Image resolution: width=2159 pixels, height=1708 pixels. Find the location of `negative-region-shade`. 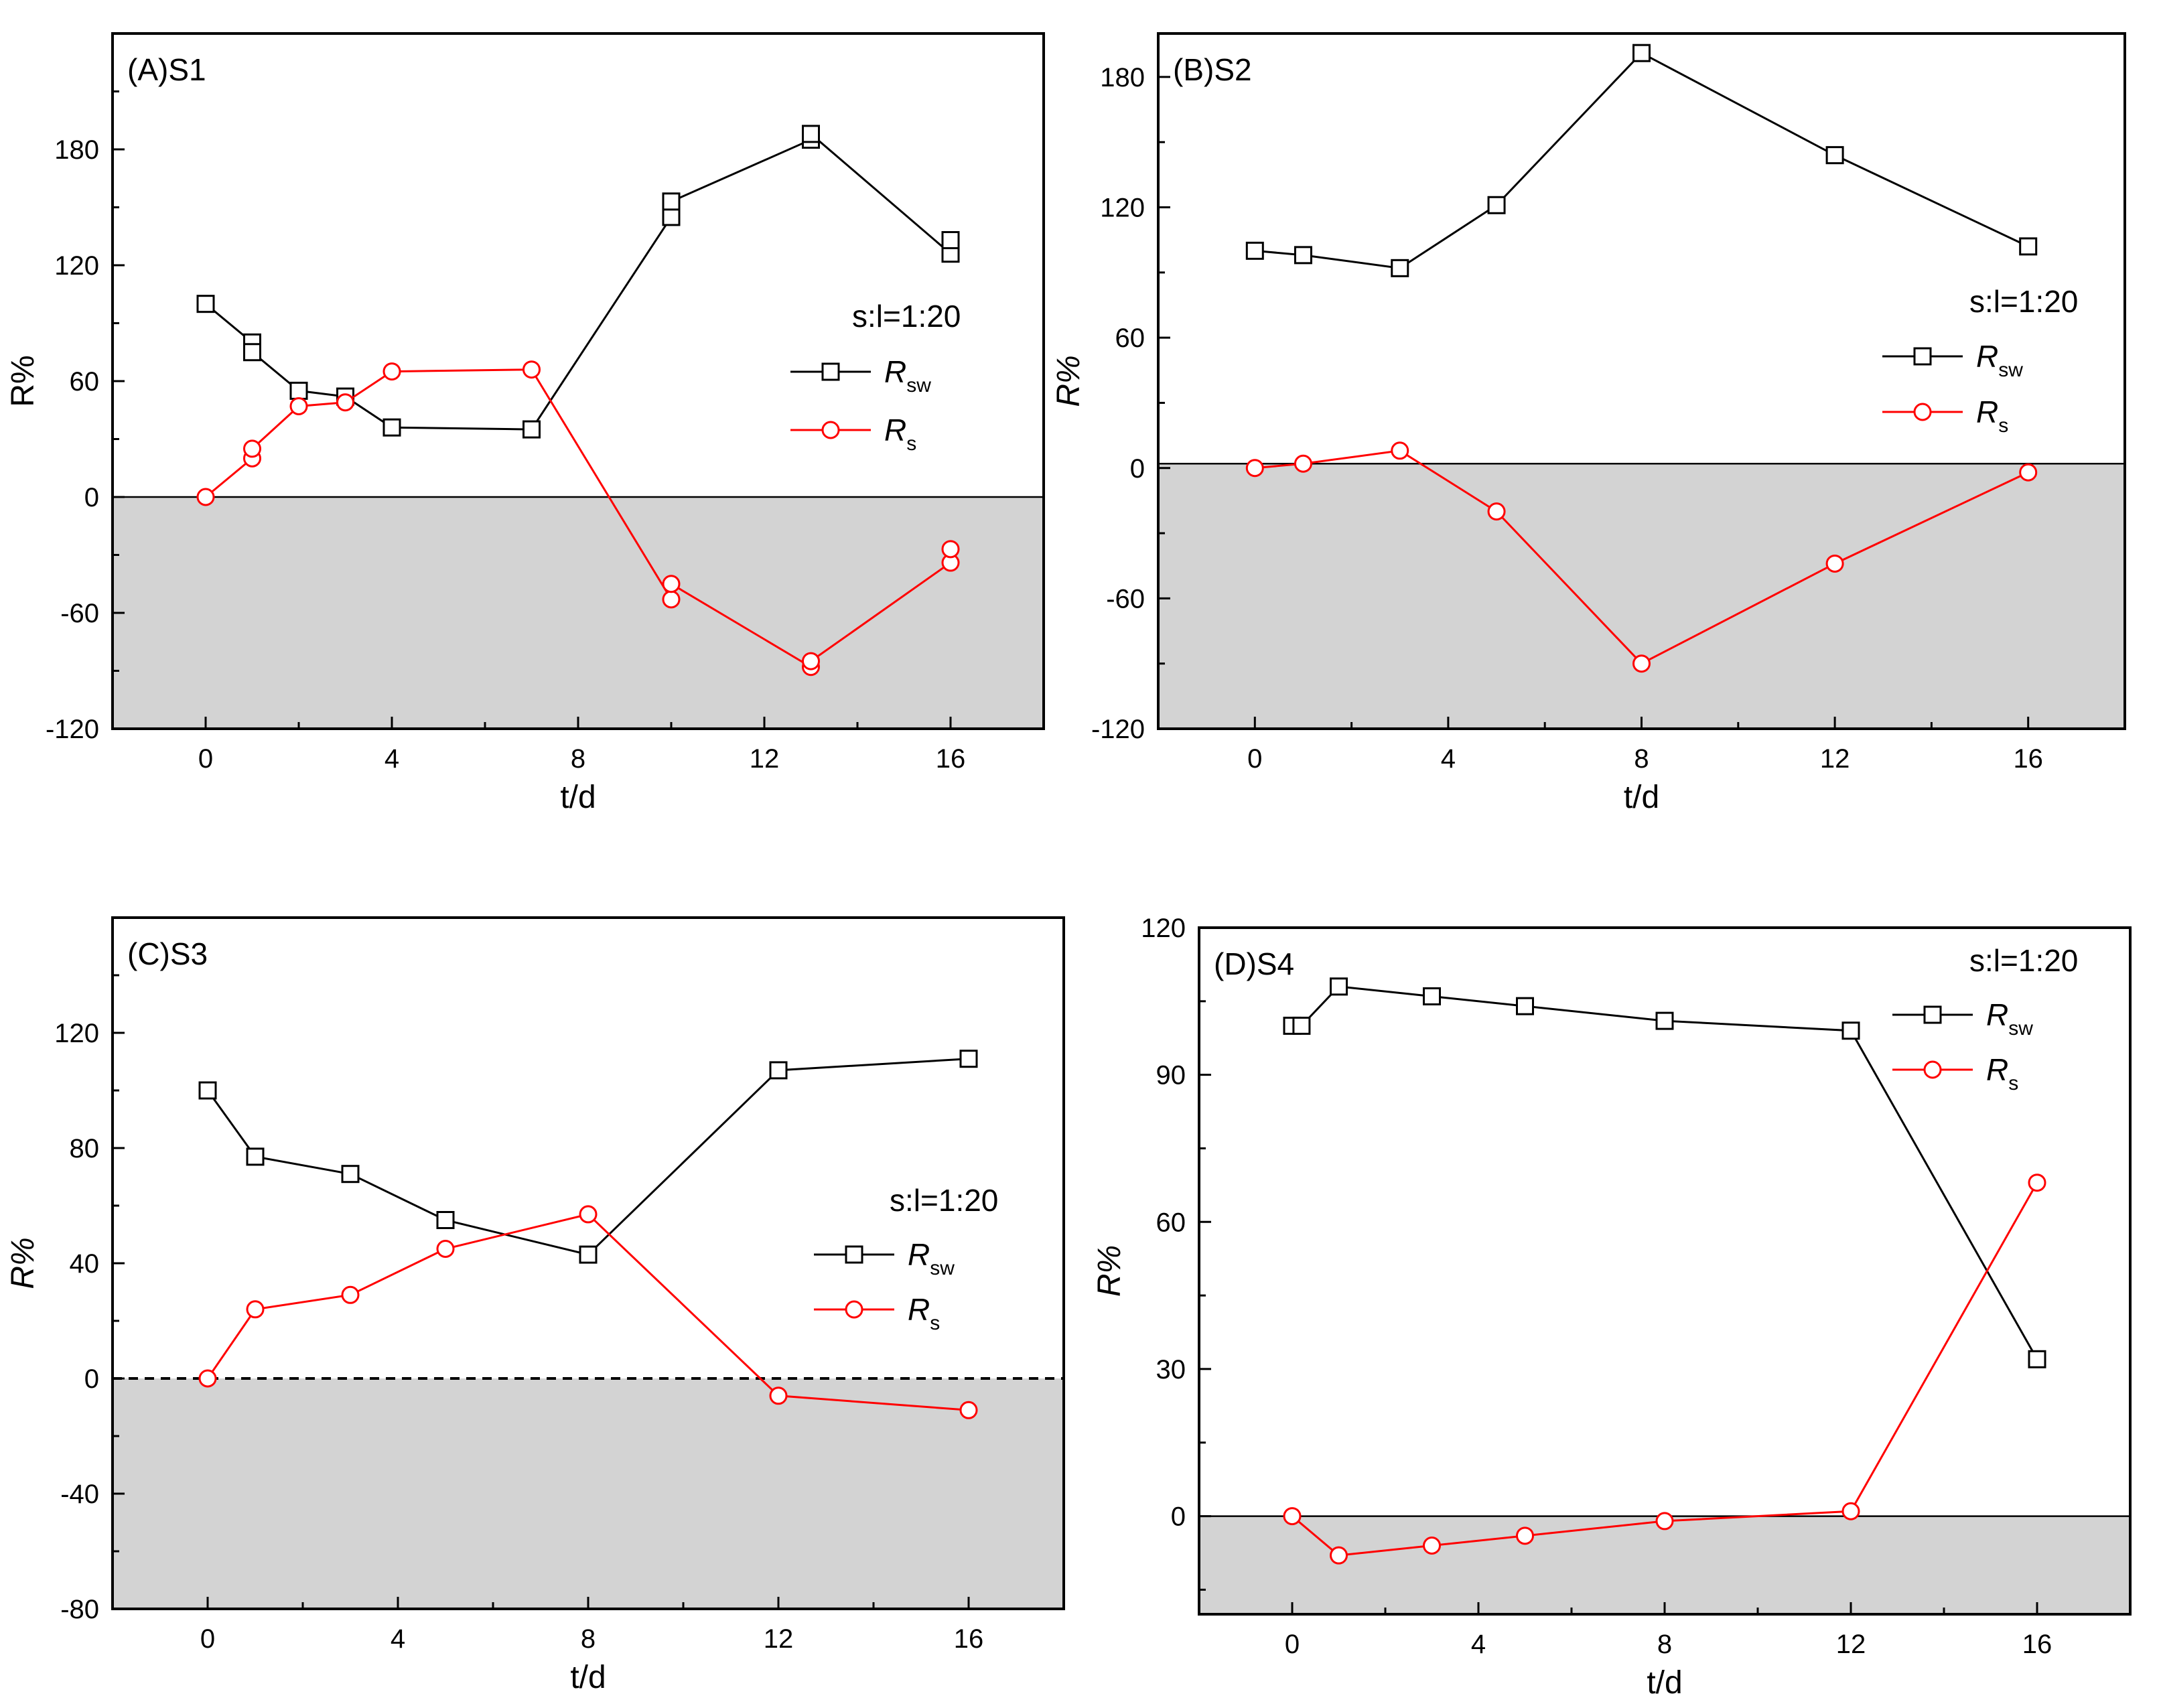

negative-region-shade is located at coordinates (578, 613).